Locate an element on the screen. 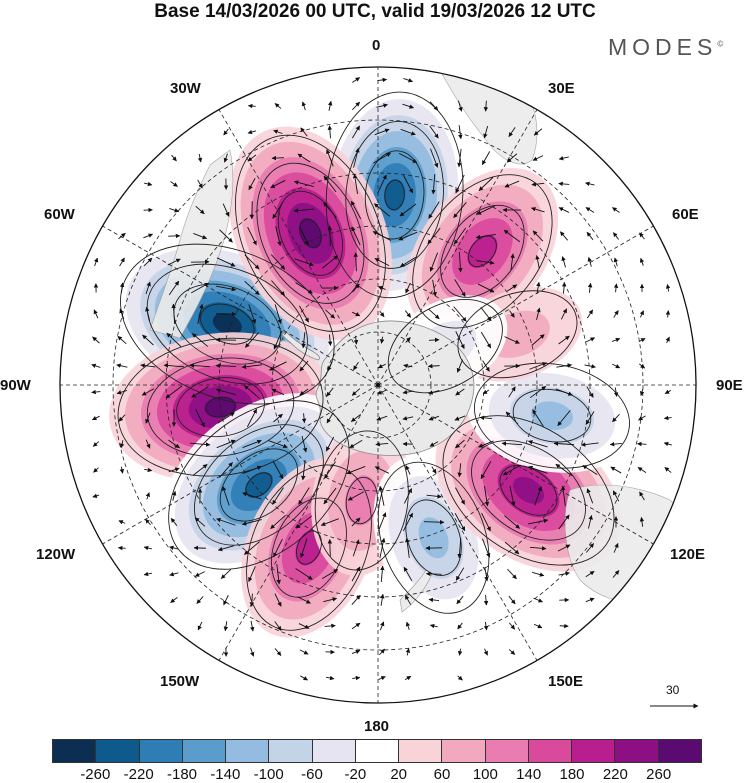 Image resolution: width=750 pixels, height=783 pixels. lon-label-150w: 150W is located at coordinates (180, 681).